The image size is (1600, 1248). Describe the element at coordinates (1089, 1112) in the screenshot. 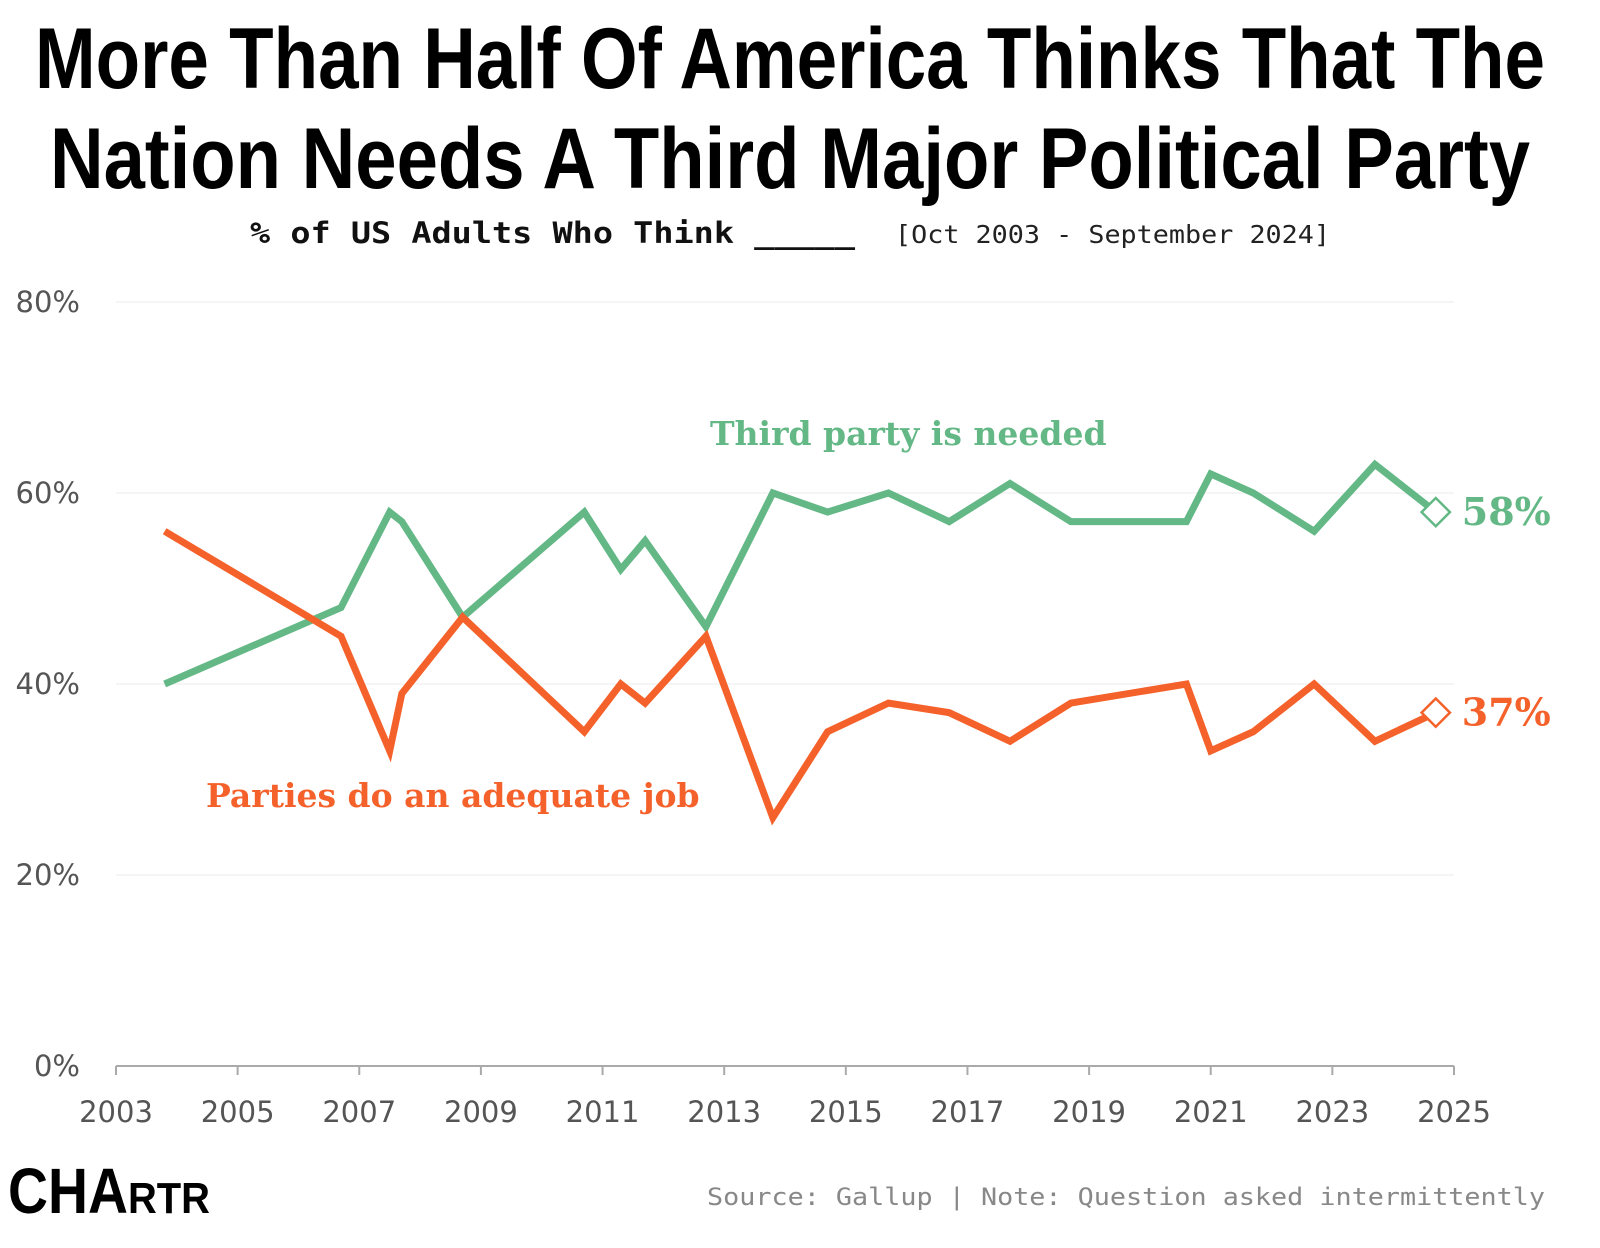

I see `x-tick-label: 2019` at that location.